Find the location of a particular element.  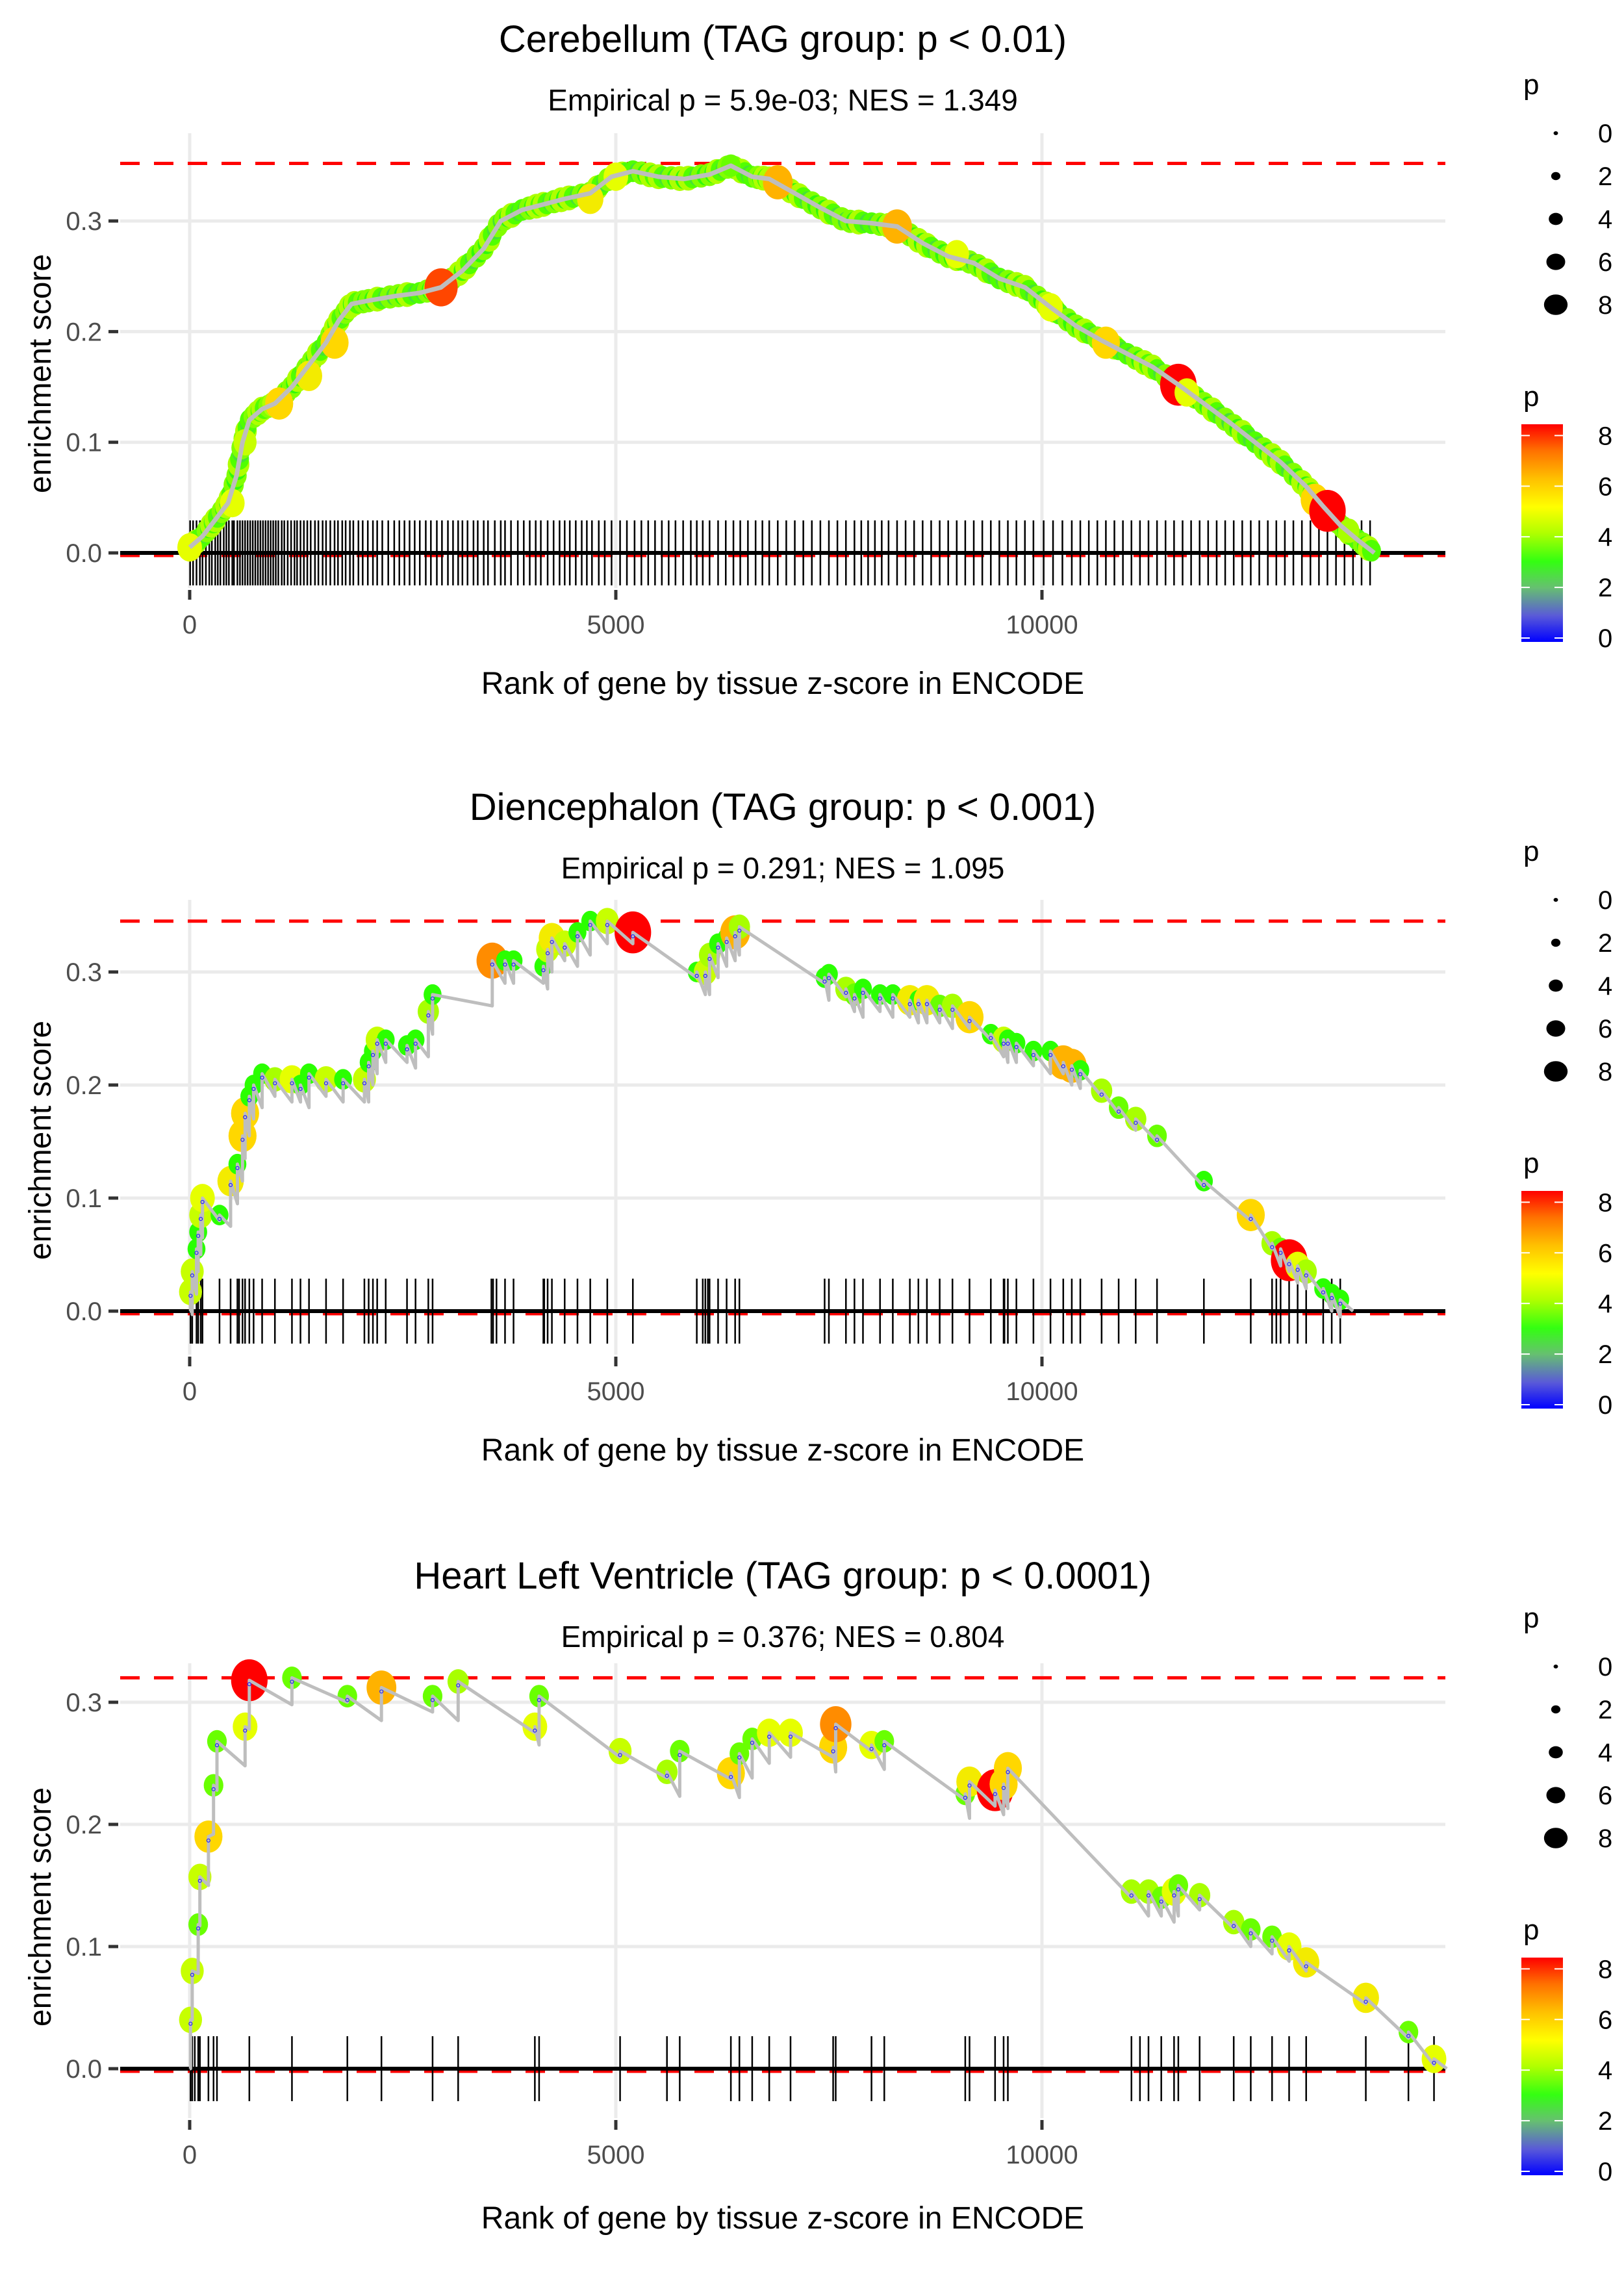

color-bar is located at coordinates (1542, 2066).